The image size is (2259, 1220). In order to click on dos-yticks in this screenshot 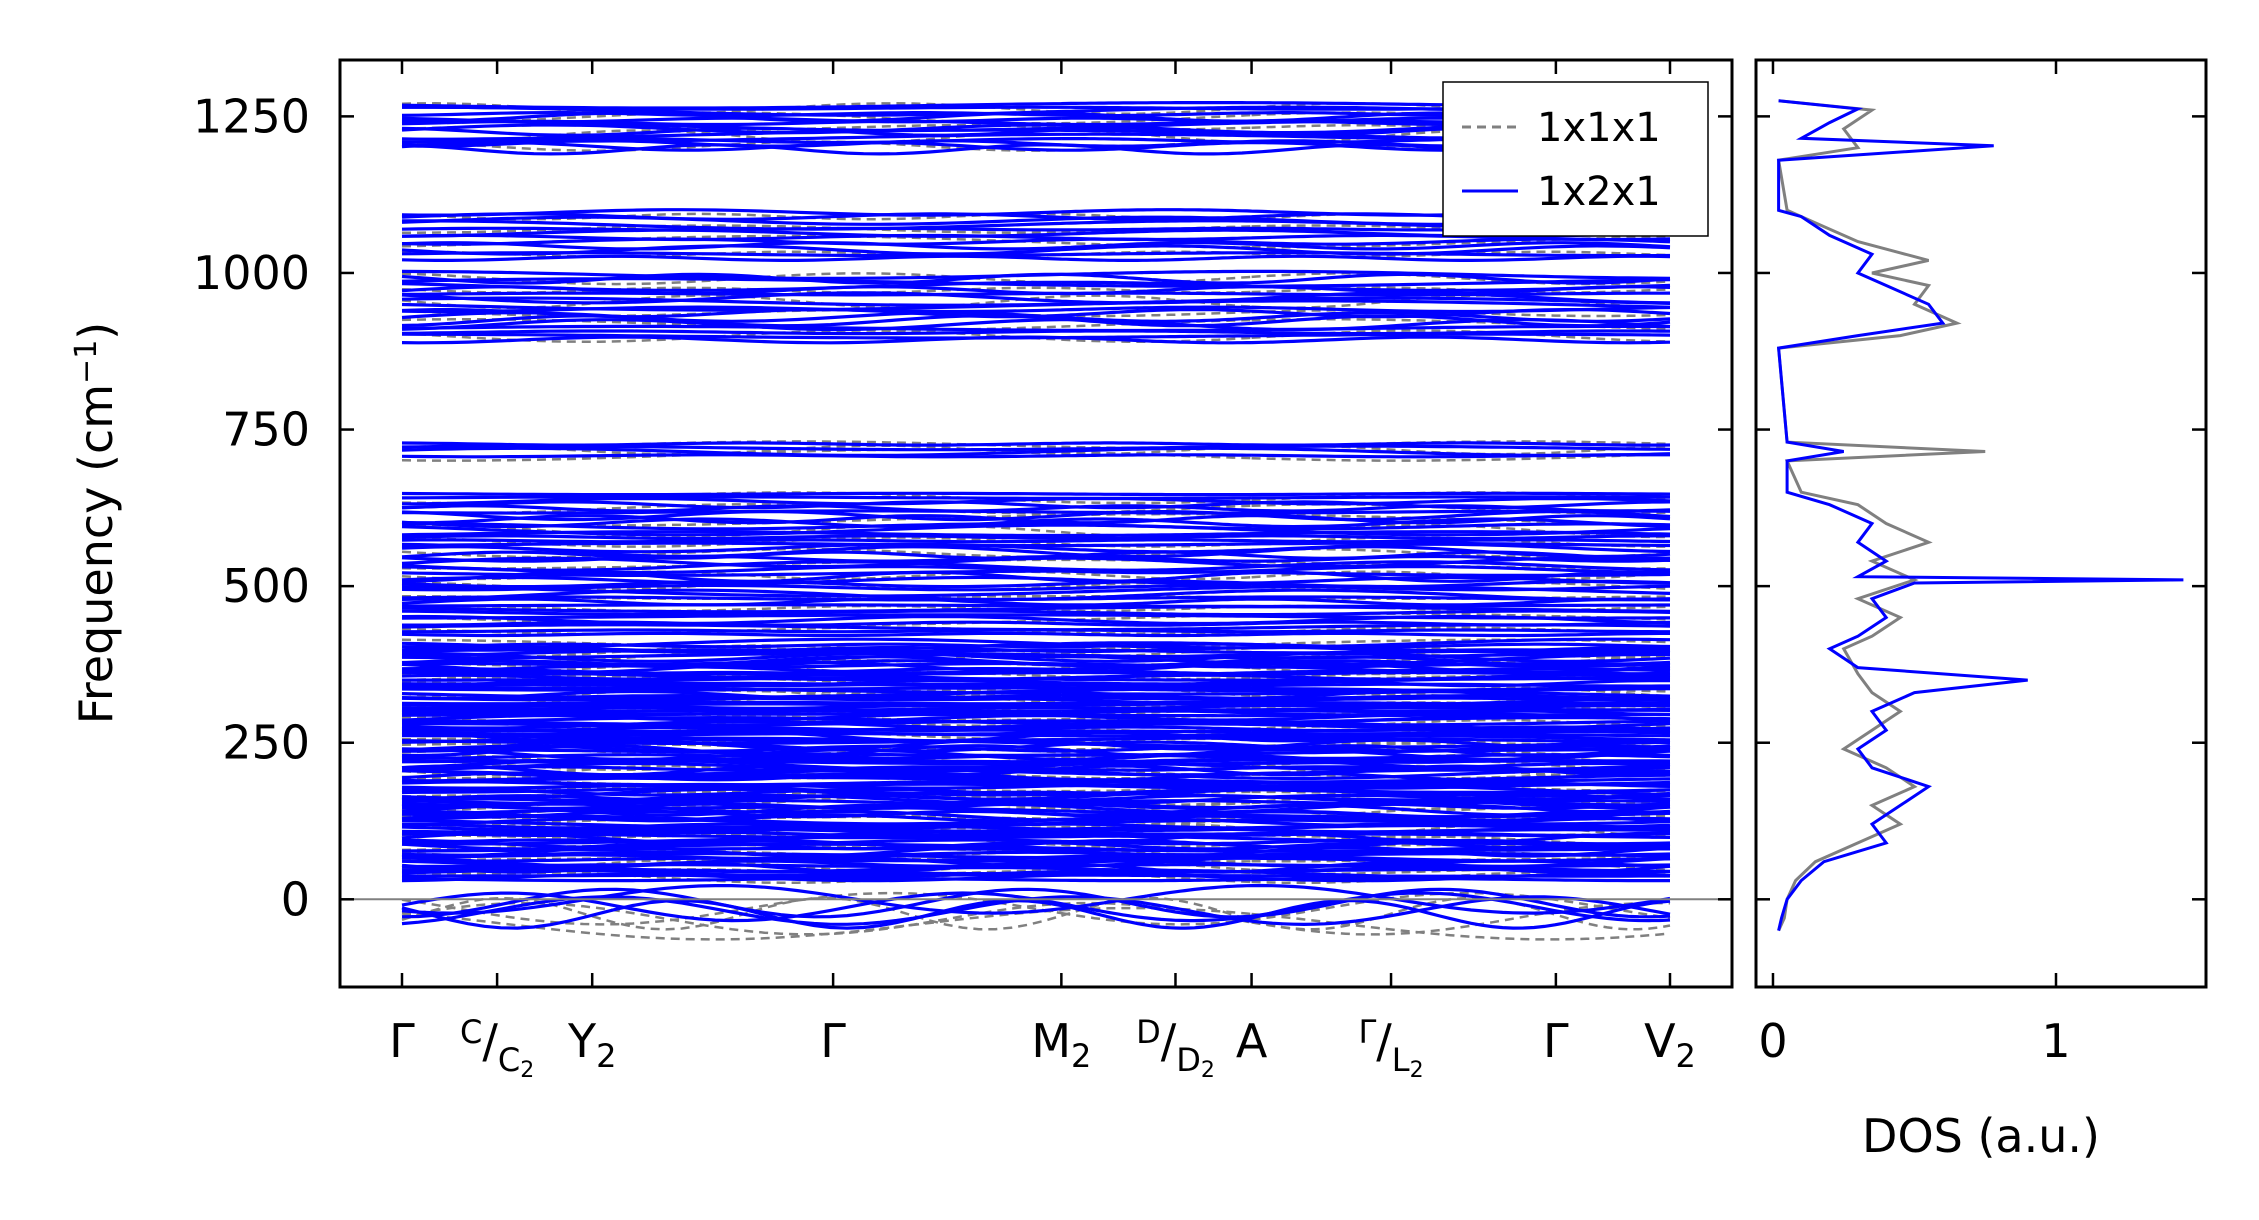, I will do `click(1981, 508)`.